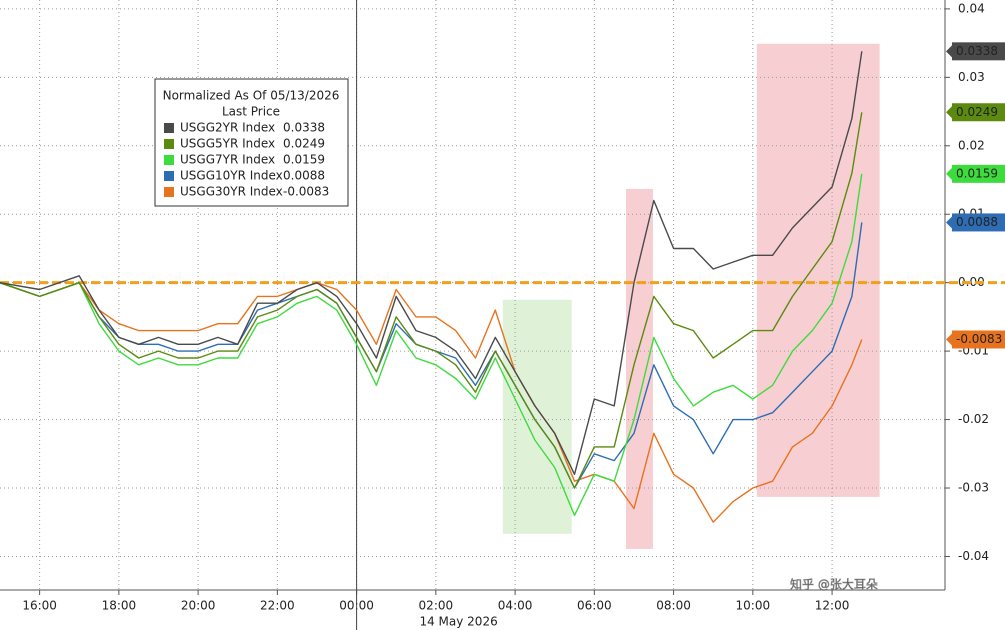 The image size is (1005, 630). Describe the element at coordinates (304, 176) in the screenshot. I see `legend-value: 0.0088` at that location.